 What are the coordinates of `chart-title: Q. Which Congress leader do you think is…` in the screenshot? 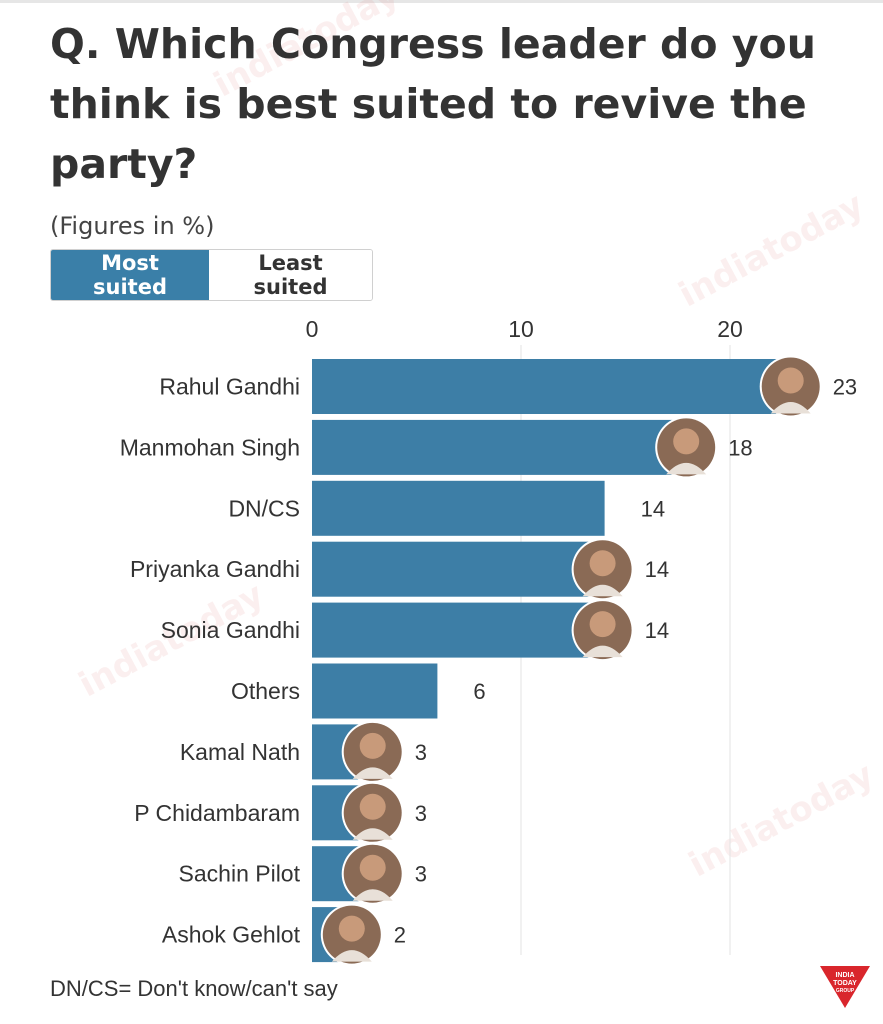 It's located at (433, 104).